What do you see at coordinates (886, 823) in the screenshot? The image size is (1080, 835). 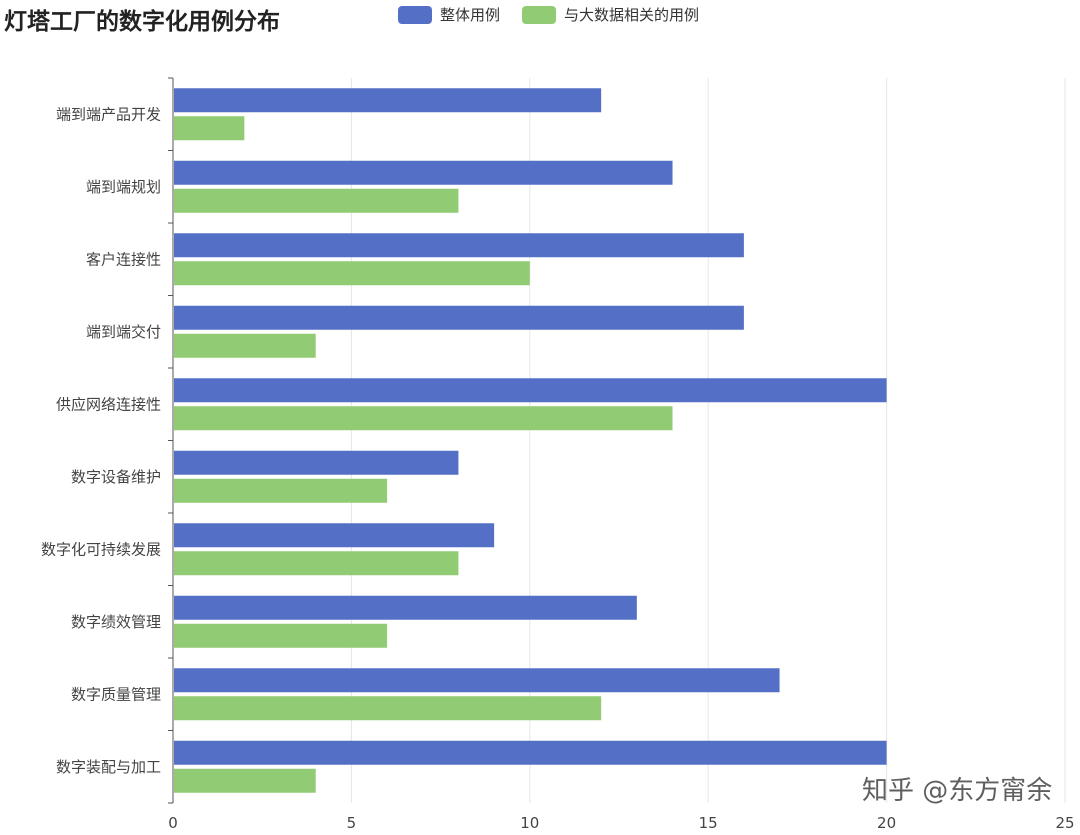 I see `x-tick-label-4: 20` at bounding box center [886, 823].